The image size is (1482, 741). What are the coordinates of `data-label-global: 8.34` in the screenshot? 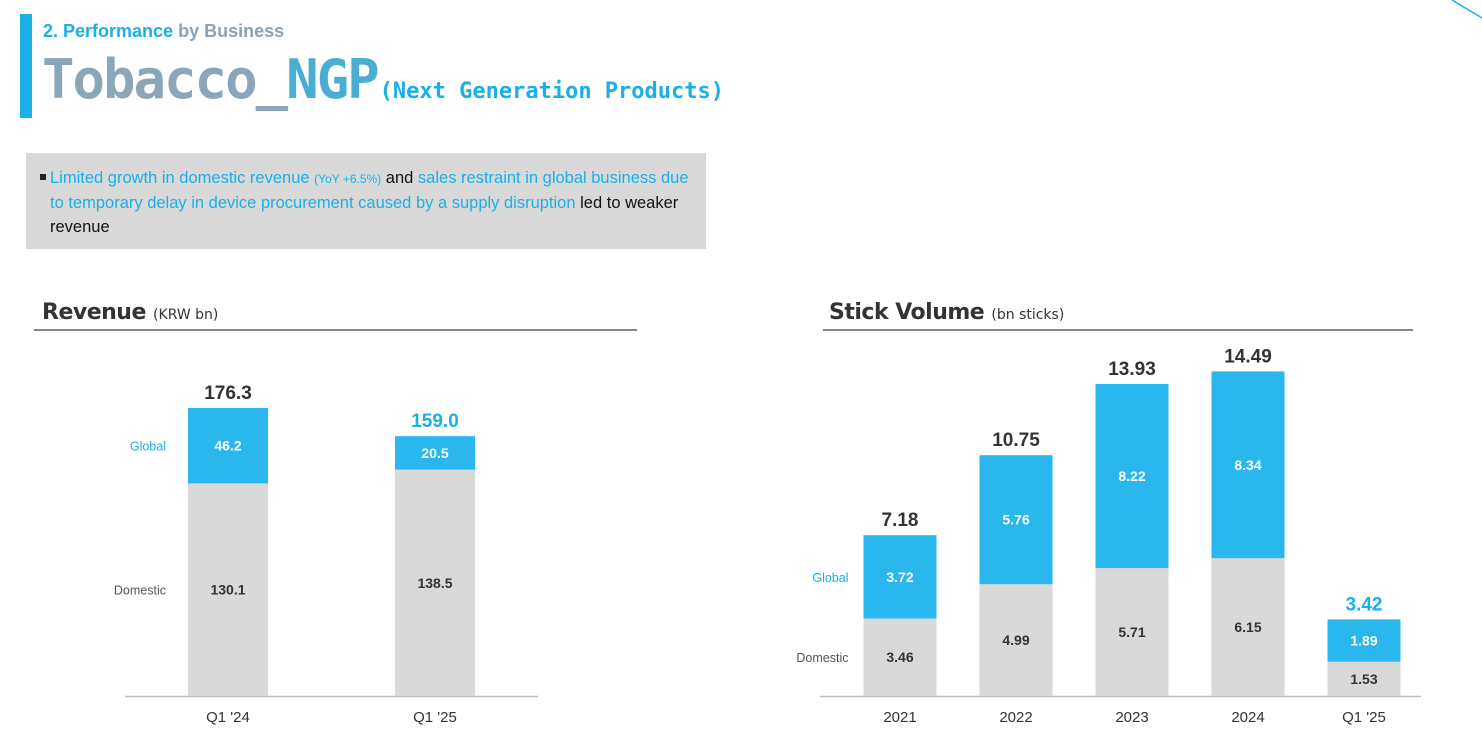 It's located at (1247, 465).